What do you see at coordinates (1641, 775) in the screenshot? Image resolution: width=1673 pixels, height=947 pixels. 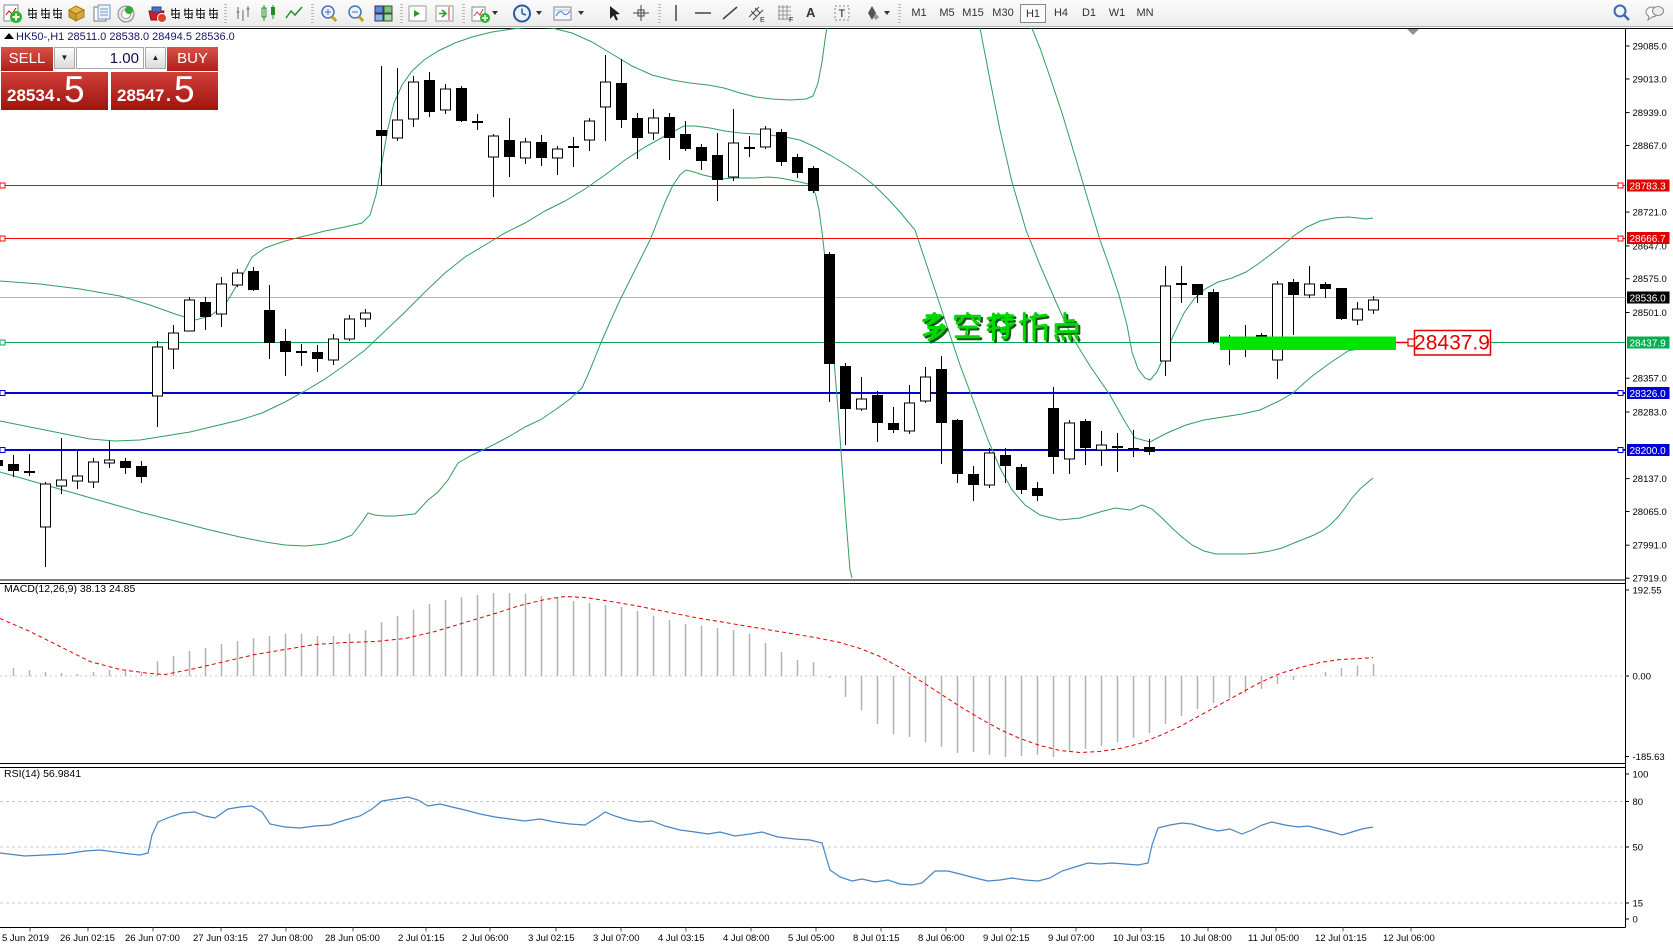 I see `svg-text: 100` at bounding box center [1641, 775].